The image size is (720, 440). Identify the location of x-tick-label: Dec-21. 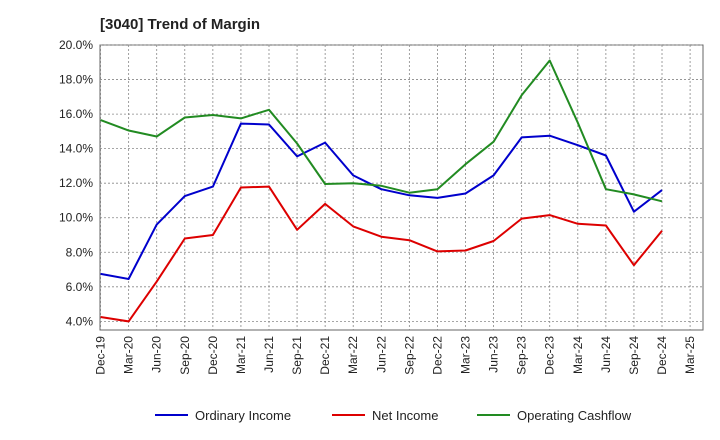
(325, 355).